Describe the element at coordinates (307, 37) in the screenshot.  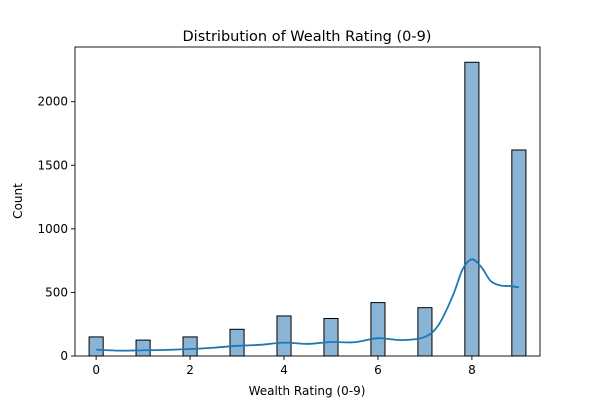
I see `chart-title: Distribution of Wealth Rating (0-9)` at that location.